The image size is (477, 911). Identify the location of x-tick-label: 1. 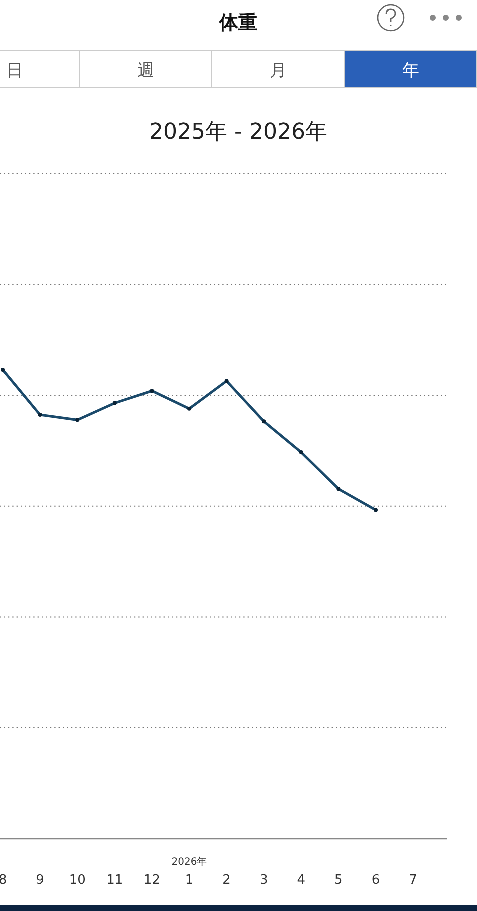
(189, 880).